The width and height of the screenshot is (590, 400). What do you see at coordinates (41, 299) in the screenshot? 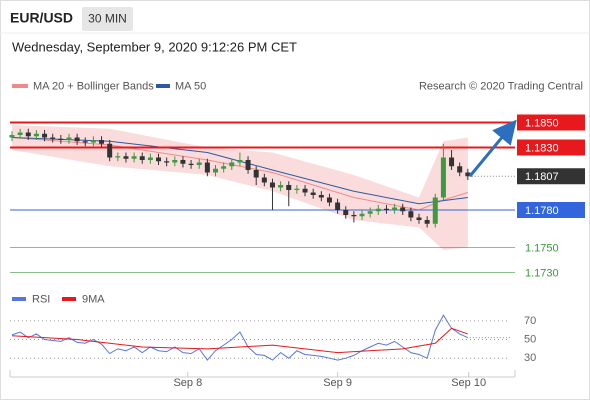
I see `legend-label: RSI` at bounding box center [41, 299].